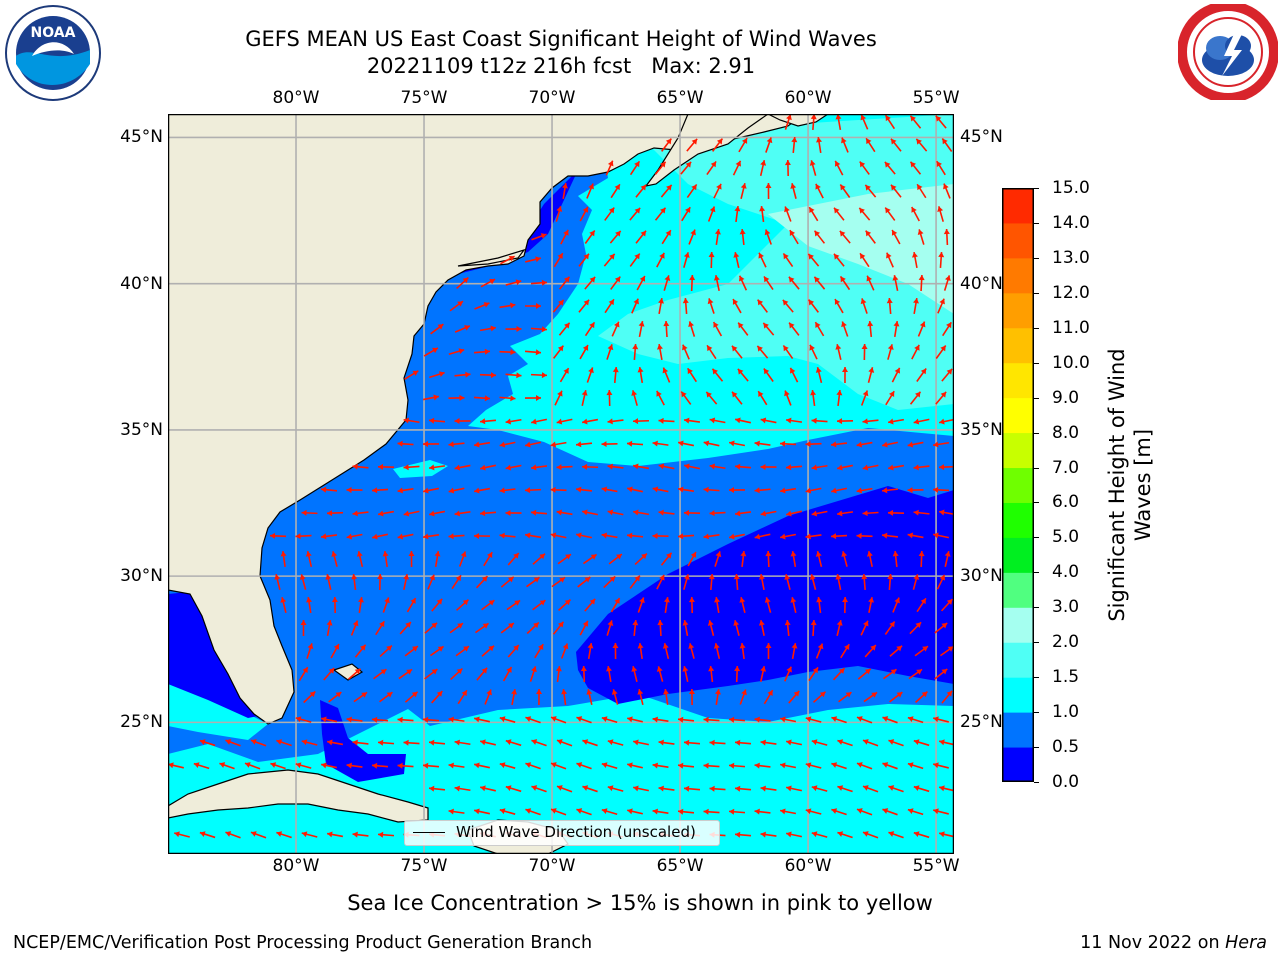 This screenshot has width=1280, height=960. What do you see at coordinates (1066, 677) in the screenshot?
I see `colorbar-tick-label: 1.5` at bounding box center [1066, 677].